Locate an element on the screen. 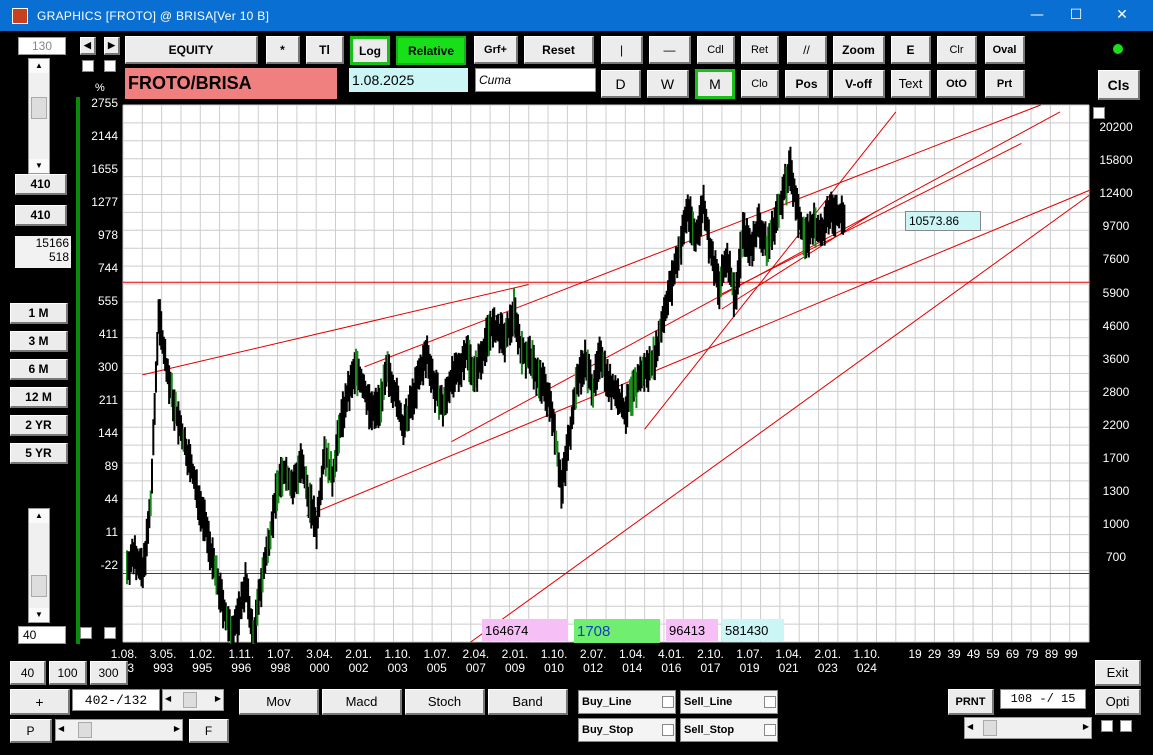 The image size is (1153, 755). x-tick-label: 79 is located at coordinates (1032, 654).